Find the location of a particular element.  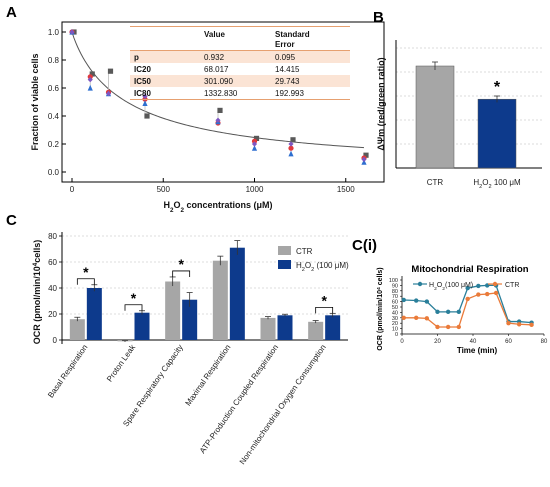

table-cell-se: 0.095 is located at coordinates (285, 57).